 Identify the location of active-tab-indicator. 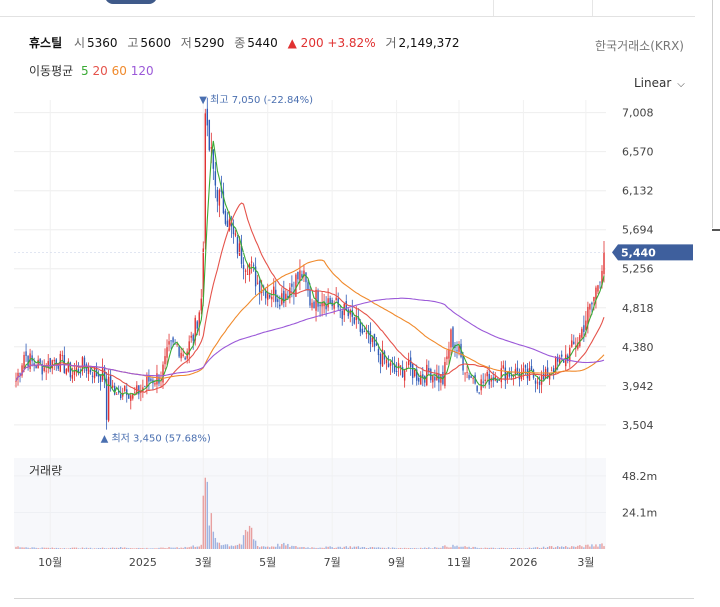
(131, 2).